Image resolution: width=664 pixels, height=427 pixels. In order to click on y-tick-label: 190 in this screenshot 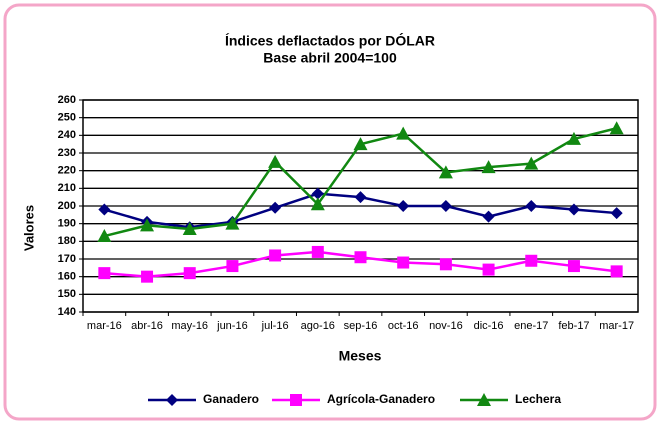, I will do `click(67, 224)`.